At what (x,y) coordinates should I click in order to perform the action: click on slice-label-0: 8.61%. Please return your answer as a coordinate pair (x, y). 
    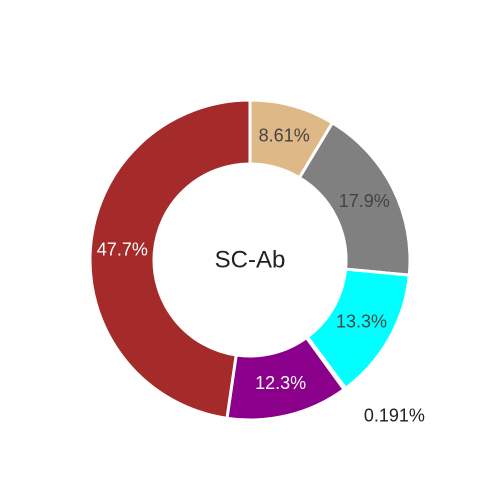
    Looking at the image, I should click on (284, 135).